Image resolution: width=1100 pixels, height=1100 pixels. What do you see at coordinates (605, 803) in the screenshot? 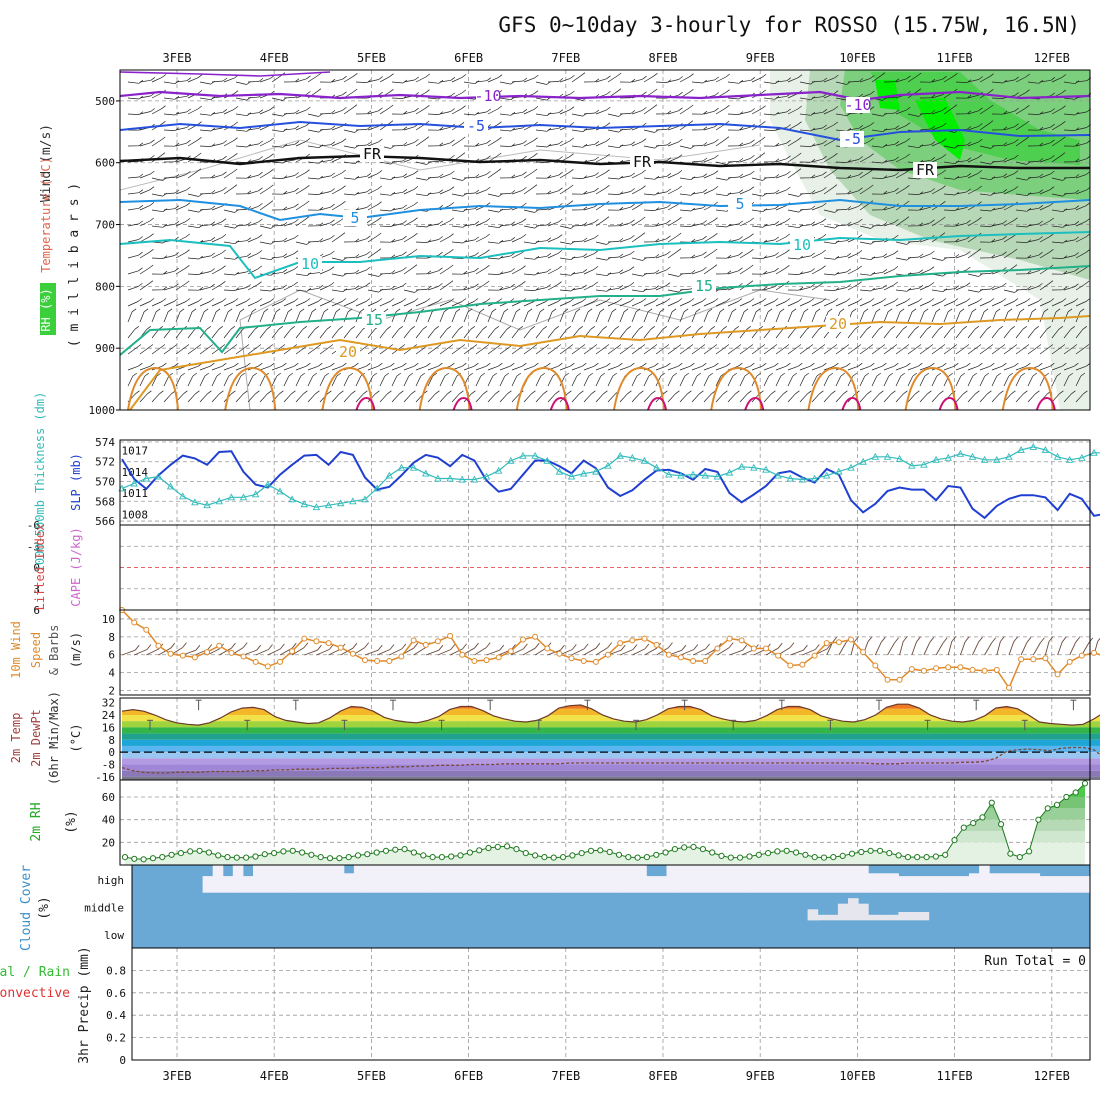
I see `rh-band` at bounding box center [605, 803].